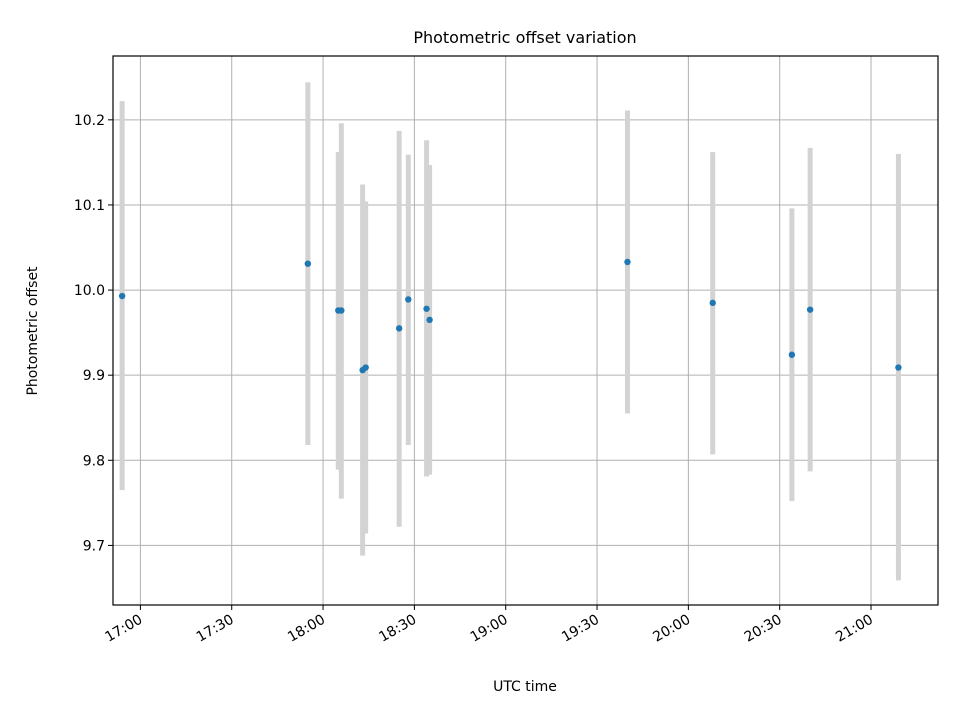 The image size is (960, 720). I want to click on y-tick-label: 9.9, so click(94, 376).